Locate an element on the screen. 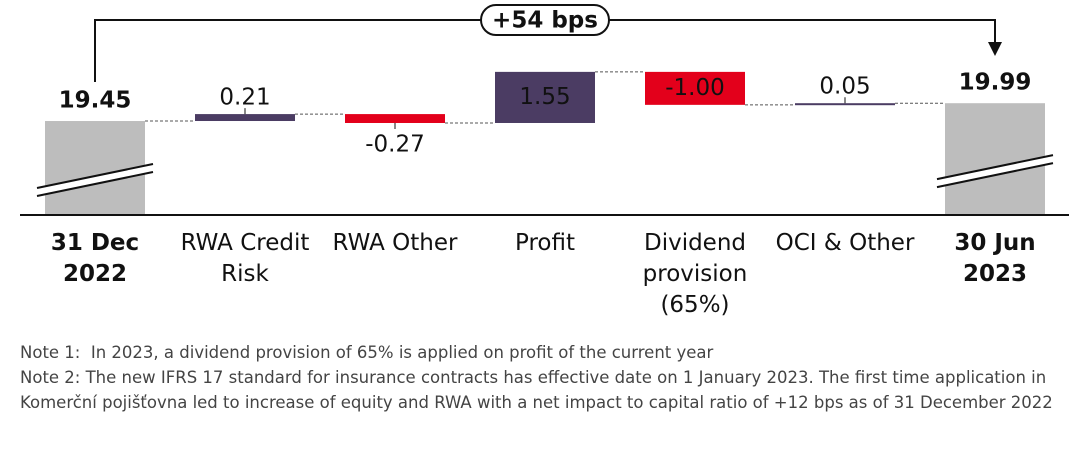 This screenshot has height=452, width=1089. value-label: 1.55 is located at coordinates (544, 97).